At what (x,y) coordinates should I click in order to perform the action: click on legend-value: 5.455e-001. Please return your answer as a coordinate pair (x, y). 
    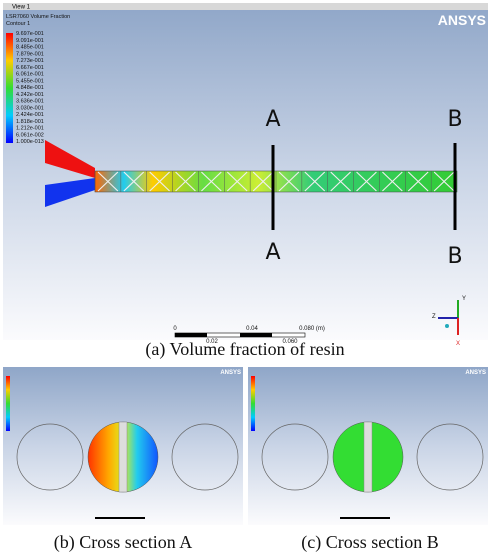
    Looking at the image, I should click on (30, 81).